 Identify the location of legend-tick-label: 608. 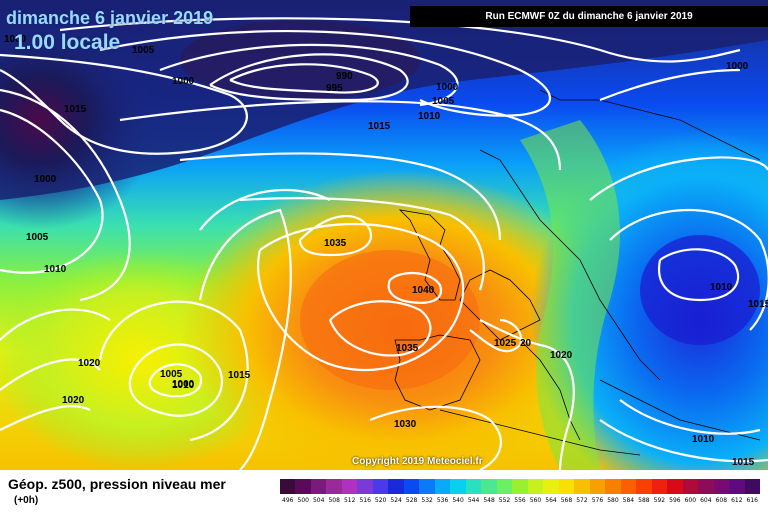
(721, 500).